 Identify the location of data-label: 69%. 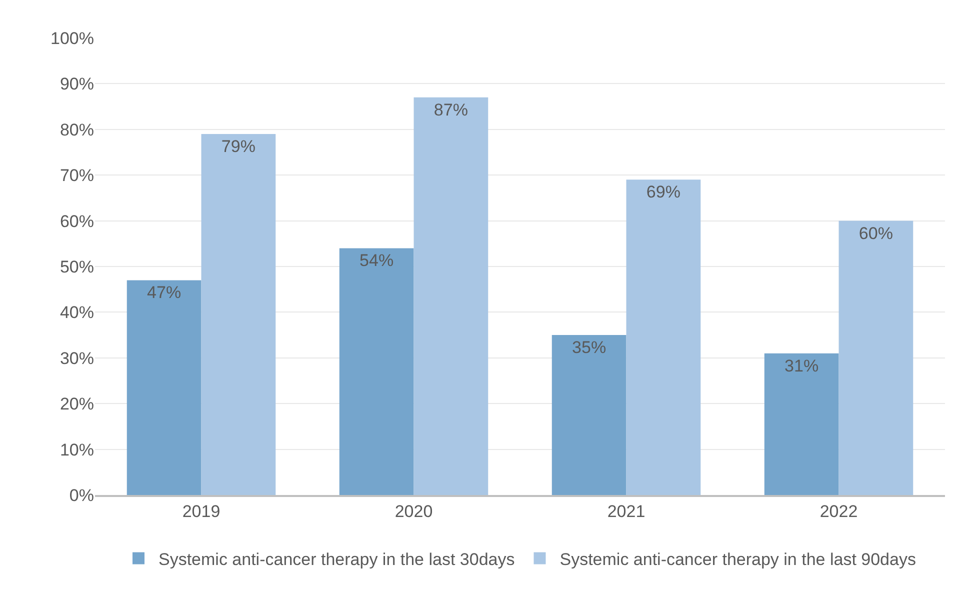
(663, 192).